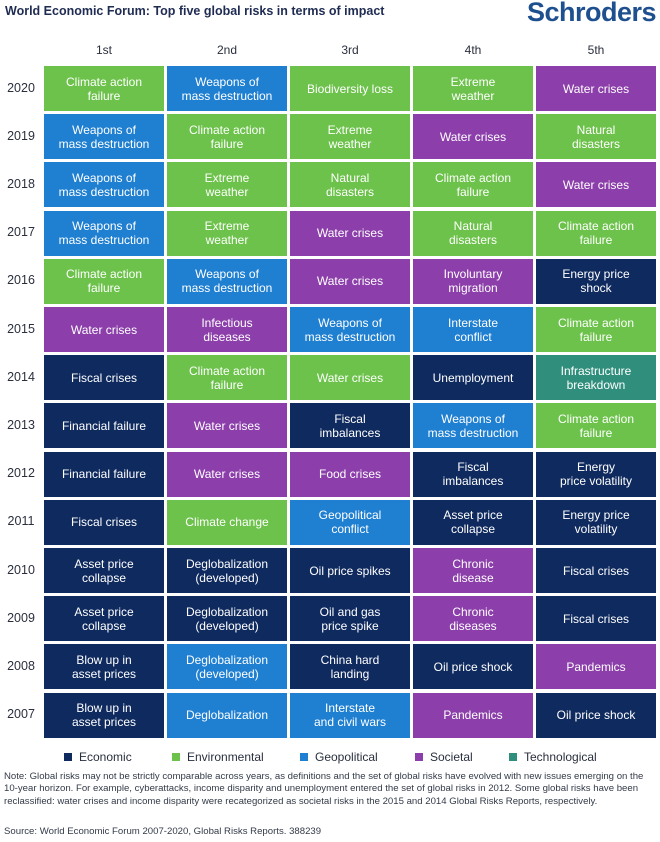 This screenshot has height=842, width=660. I want to click on year-label: 2018, so click(21, 183).